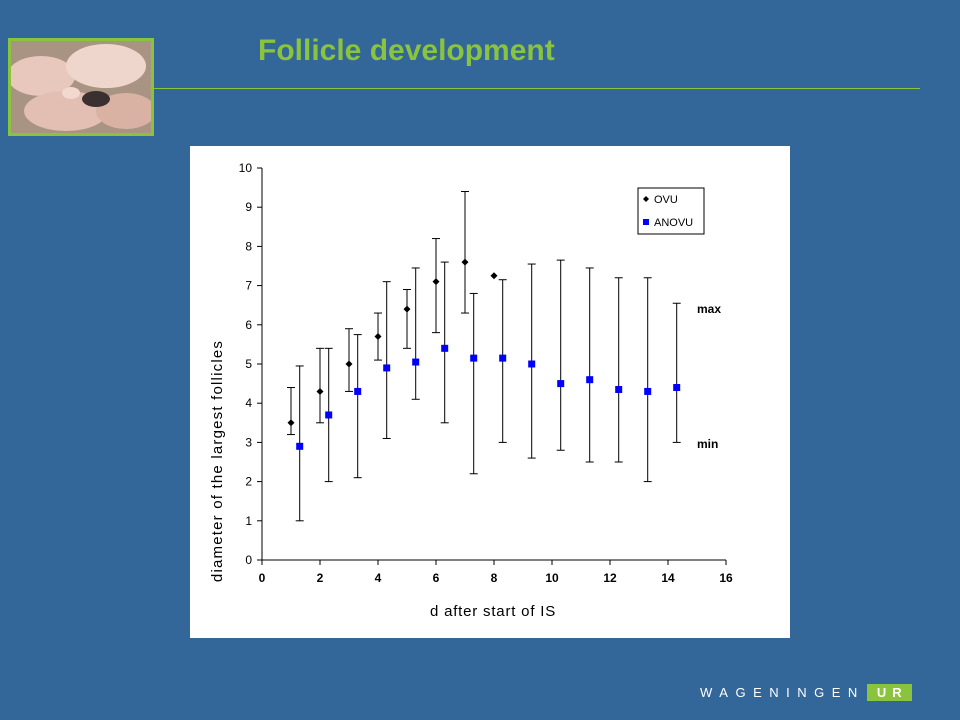 Image resolution: width=960 pixels, height=720 pixels. Describe the element at coordinates (493, 611) in the screenshot. I see `x-axis-label: d after start of IS` at that location.